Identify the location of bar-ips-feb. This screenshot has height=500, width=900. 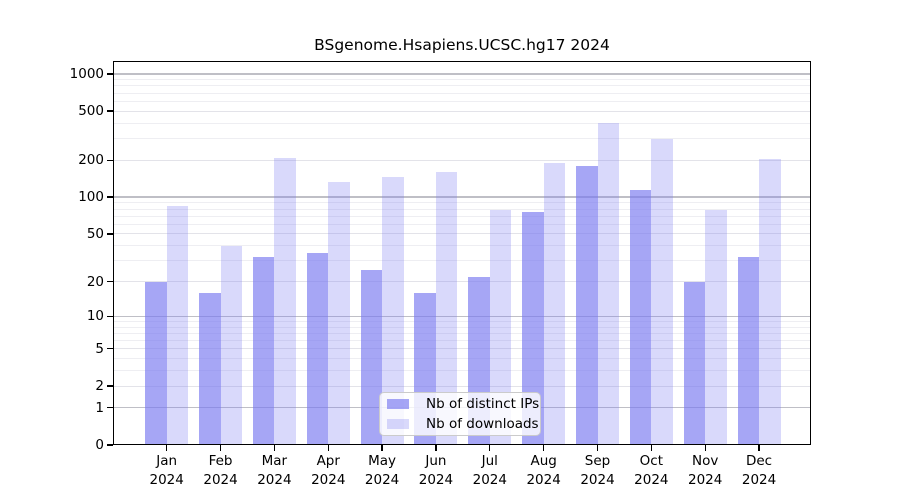
(210, 368).